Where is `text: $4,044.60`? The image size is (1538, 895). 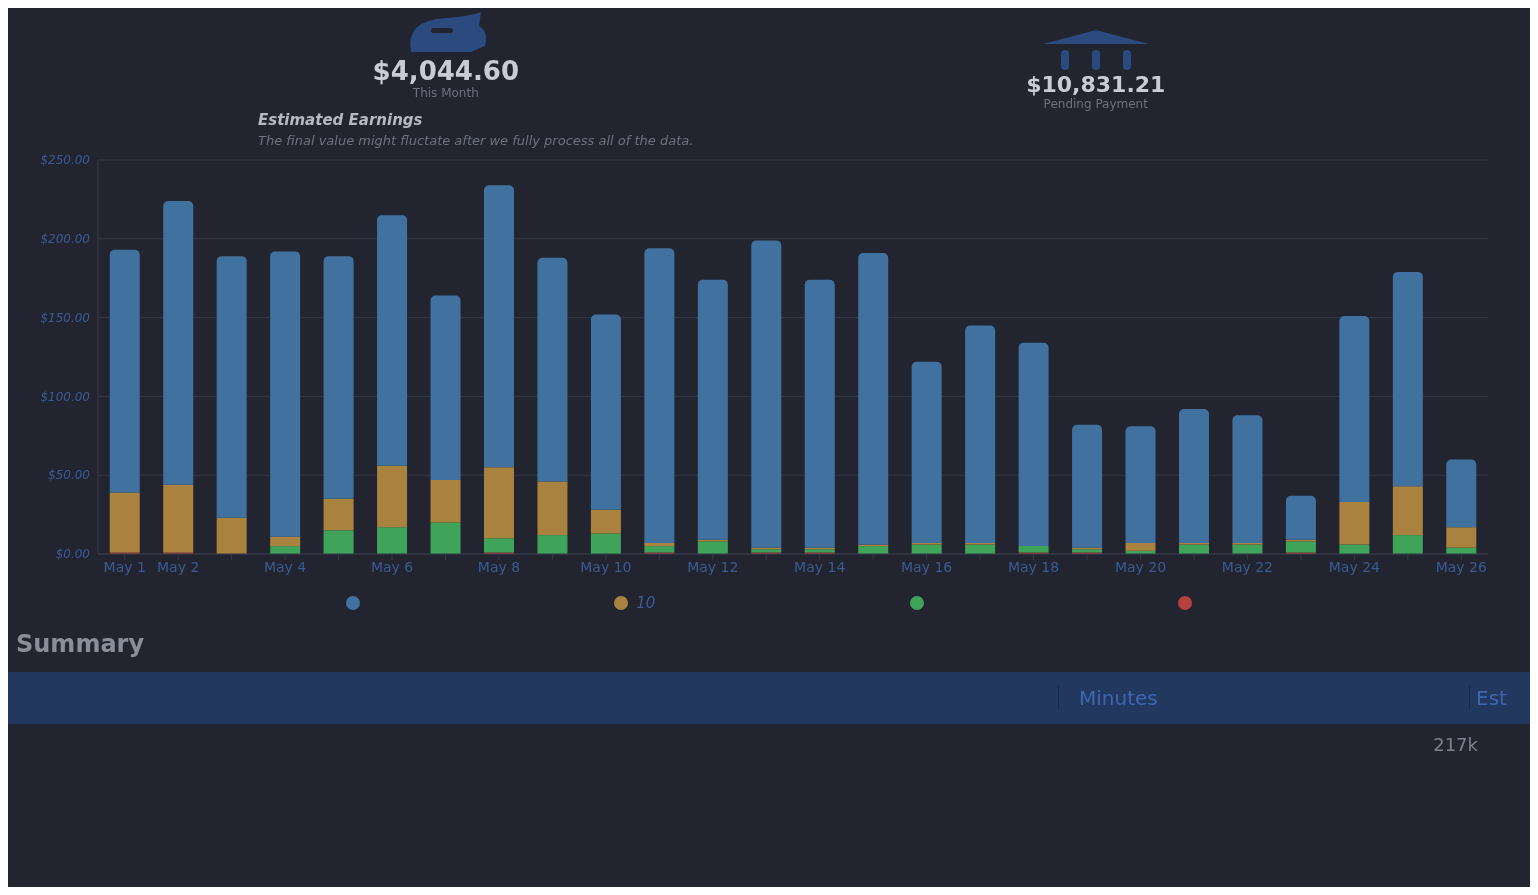 text: $4,044.60 is located at coordinates (445, 71).